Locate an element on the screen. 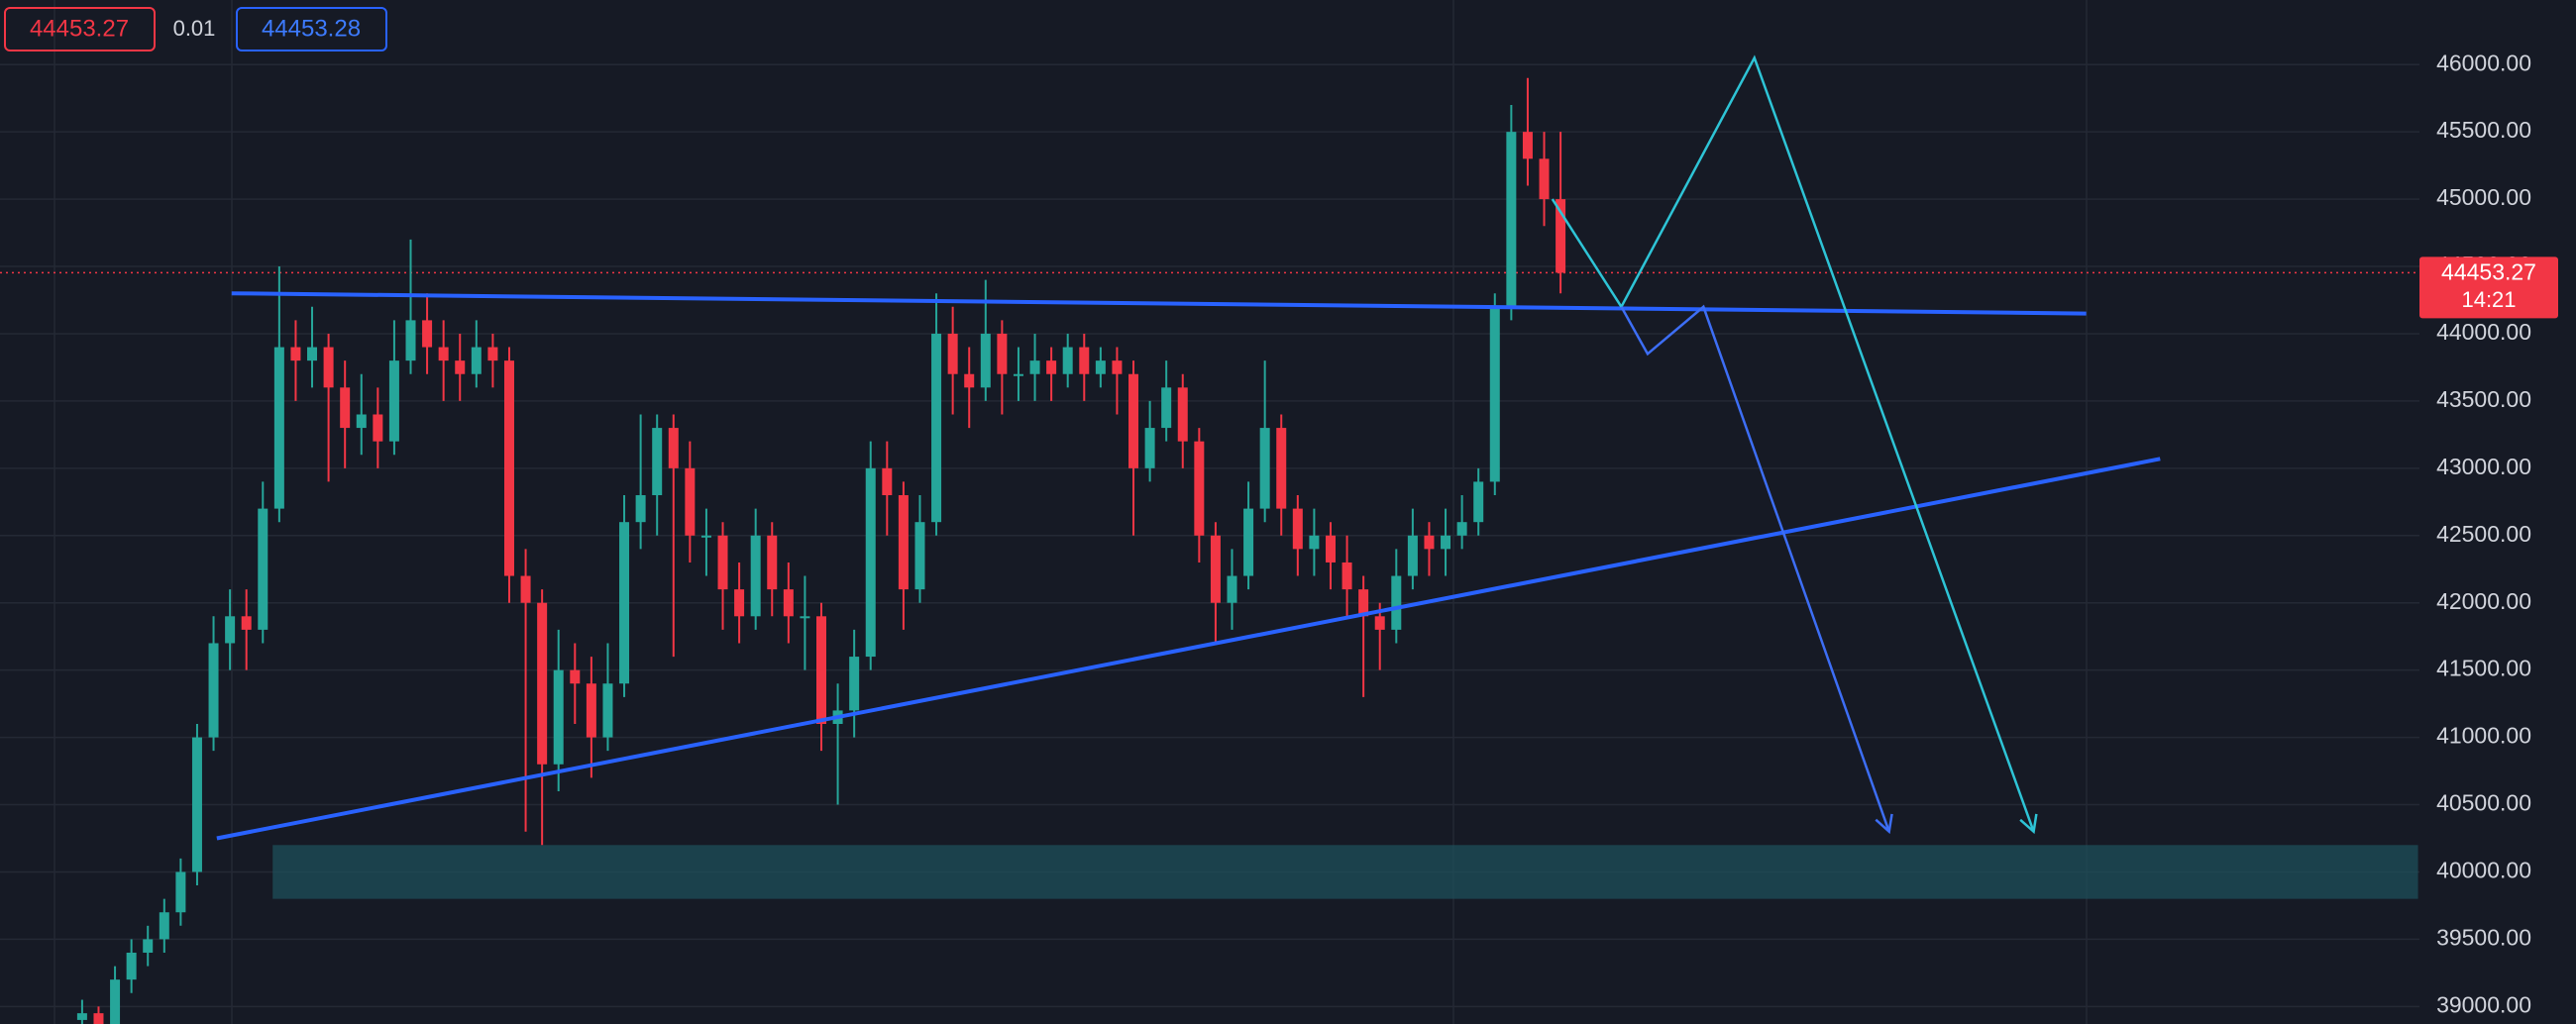 The image size is (2576, 1024). y-tick-label: 40500.00 is located at coordinates (2483, 803).